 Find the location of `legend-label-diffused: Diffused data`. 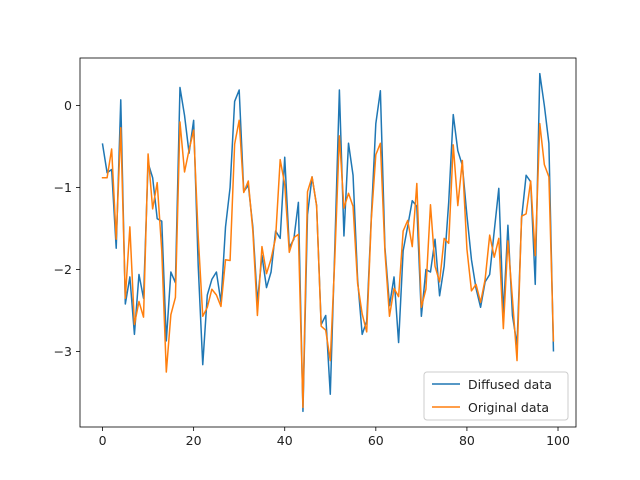

legend-label-diffused: Diffused data is located at coordinates (510, 384).